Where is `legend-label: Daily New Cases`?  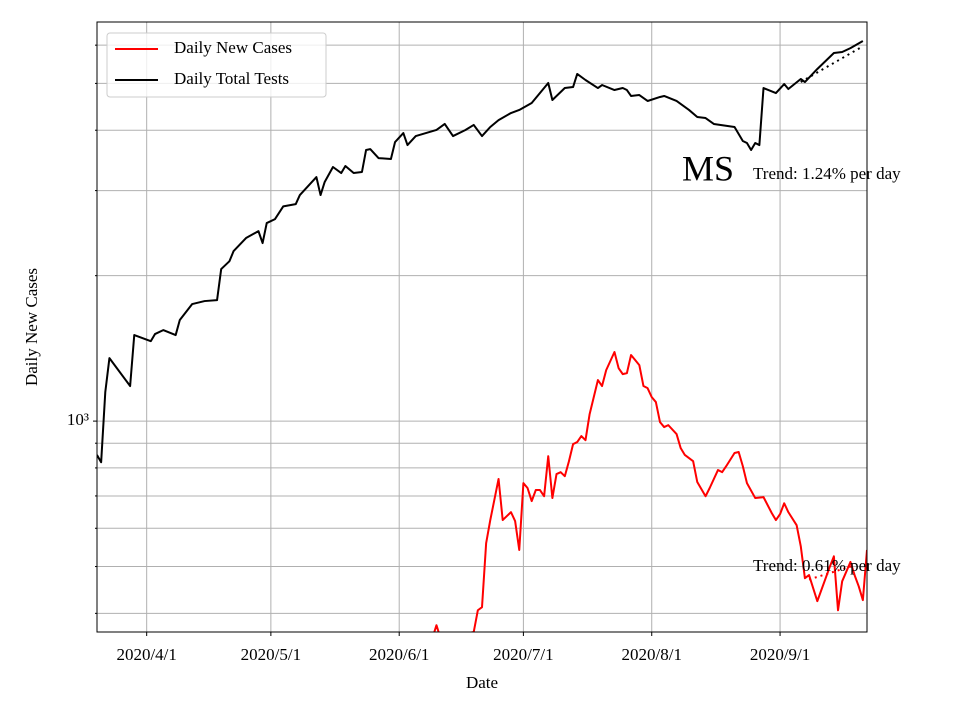 legend-label: Daily New Cases is located at coordinates (233, 47).